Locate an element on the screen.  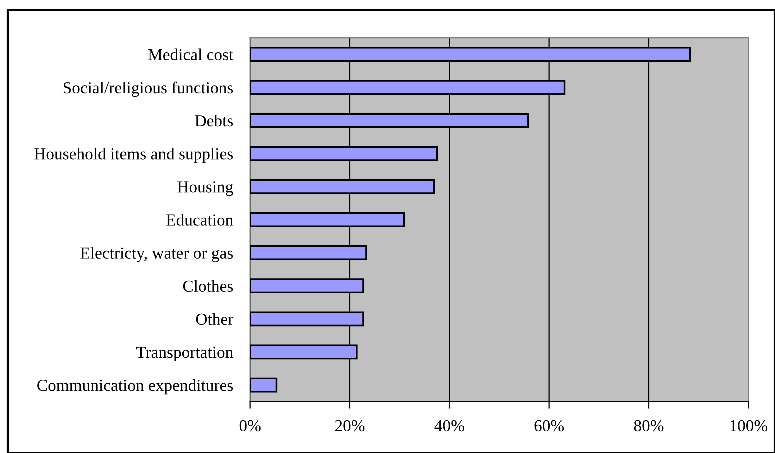
y-tick-label: Housing is located at coordinates (206, 189).